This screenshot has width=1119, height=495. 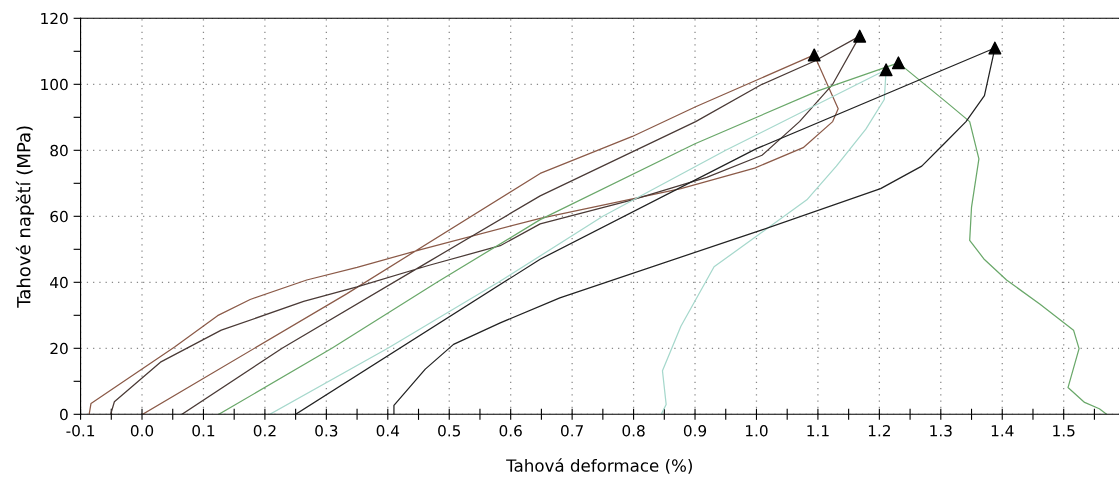 What do you see at coordinates (25, 217) in the screenshot?
I see `y-axis-title: Tahové napětí (MPa)` at bounding box center [25, 217].